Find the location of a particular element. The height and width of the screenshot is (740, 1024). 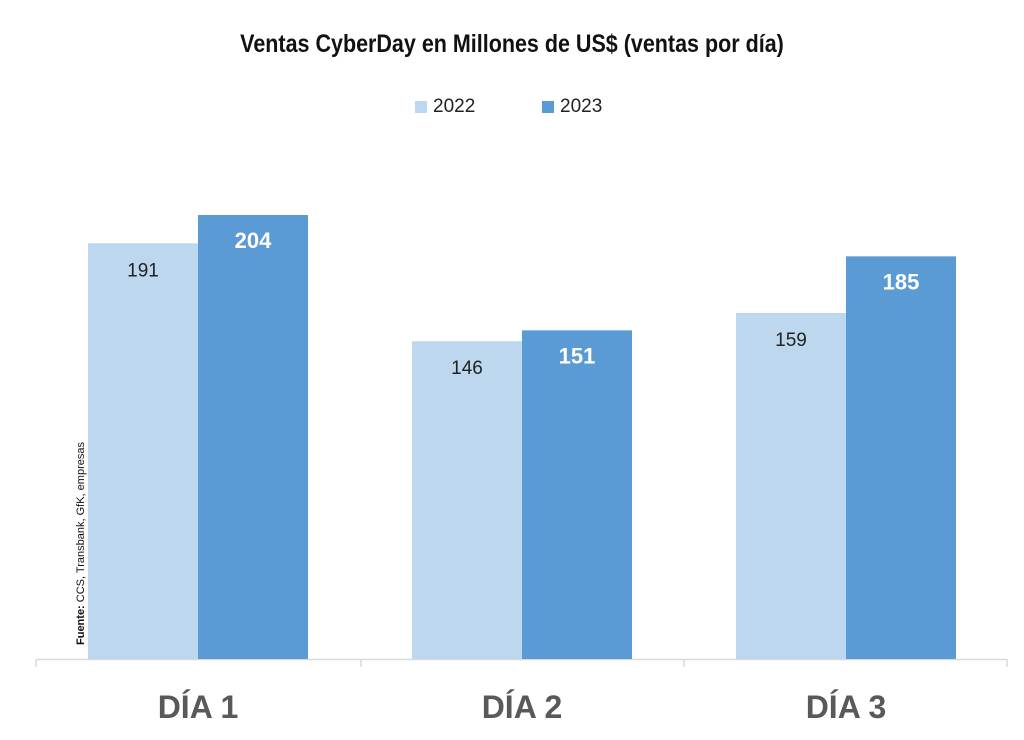

source-label: Fuente: is located at coordinates (81, 625).